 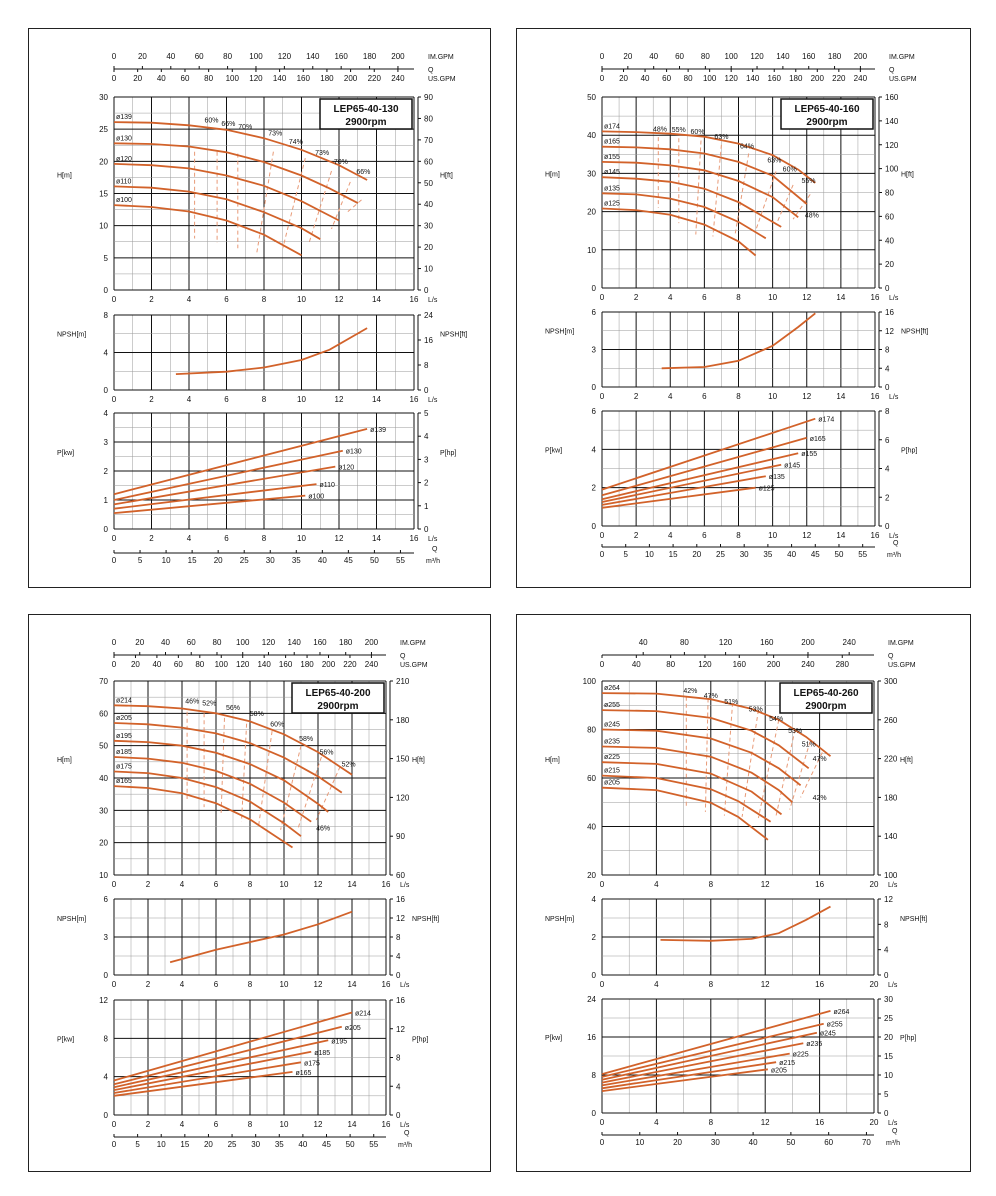 What do you see at coordinates (841, 1012) in the screenshot?
I see `impeller-label: ø264` at bounding box center [841, 1012].